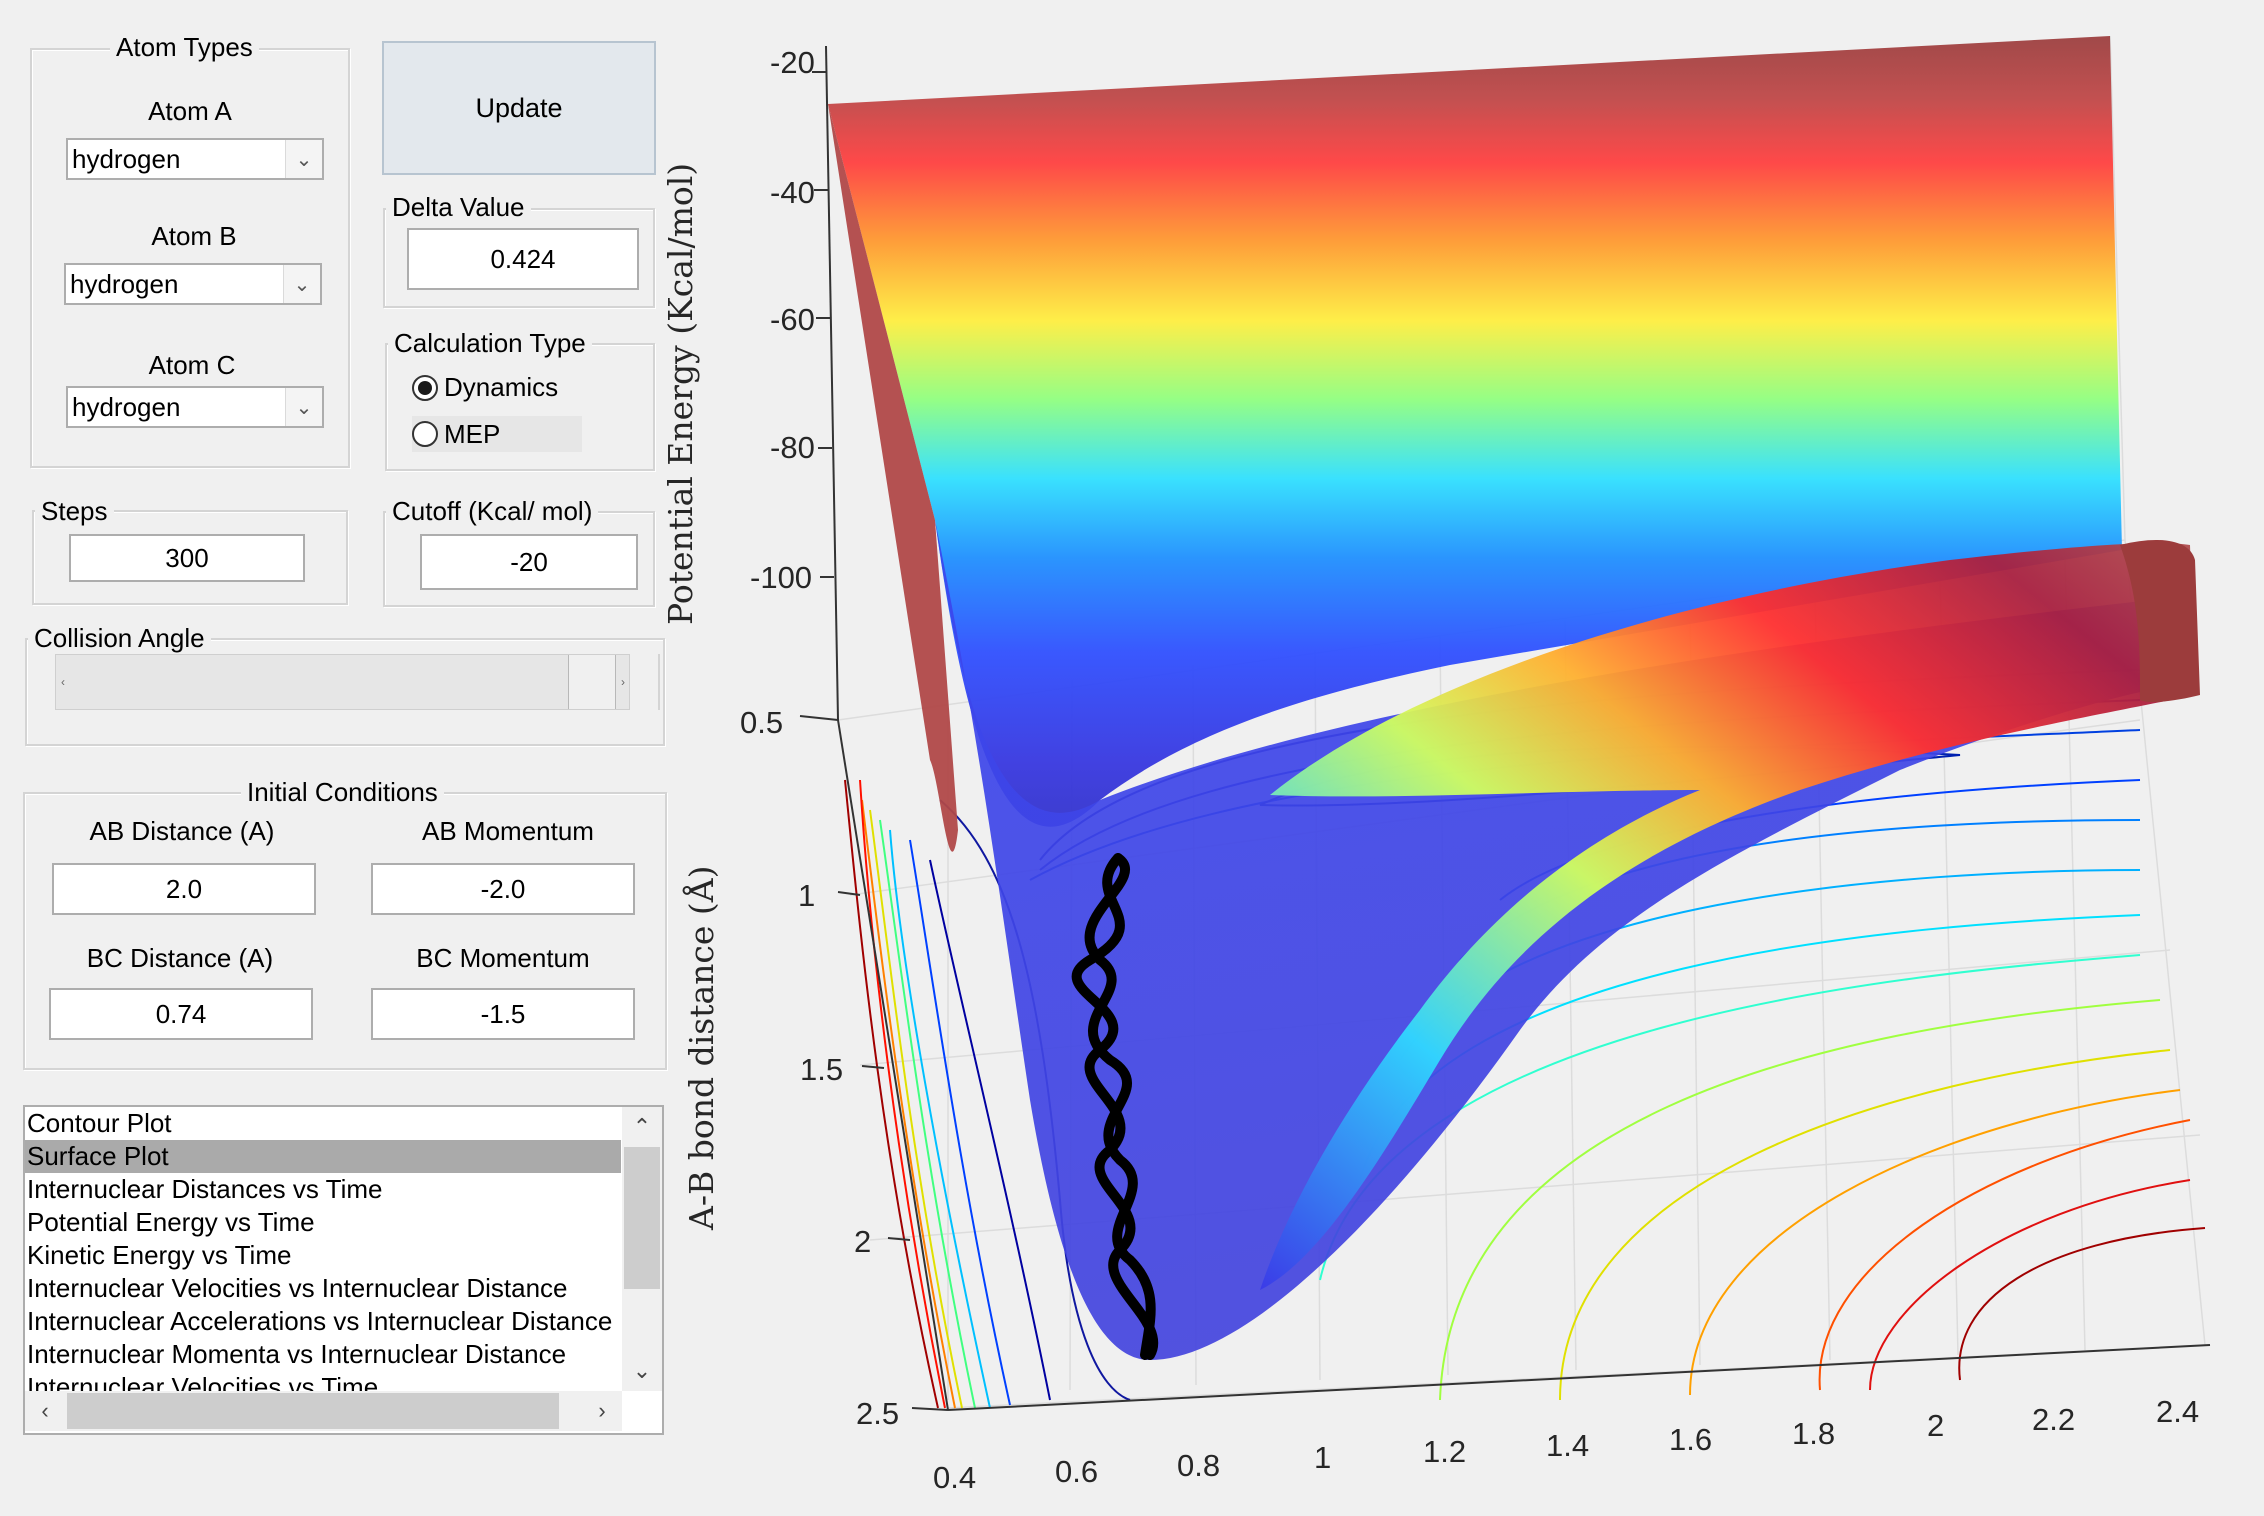  I want to click on radio-dynamics-label: Dynamics, so click(501, 387).